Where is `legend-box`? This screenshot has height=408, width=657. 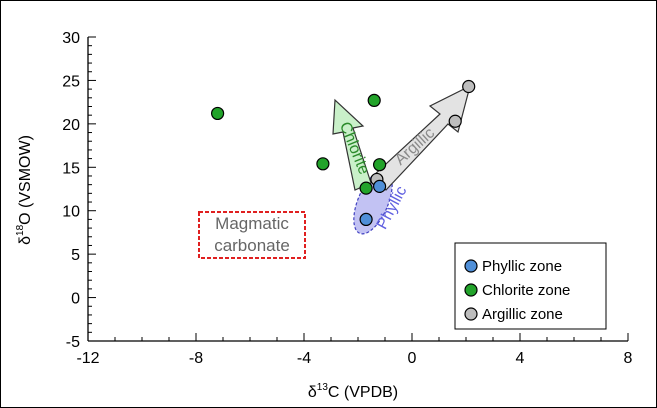
legend-box is located at coordinates (530, 286).